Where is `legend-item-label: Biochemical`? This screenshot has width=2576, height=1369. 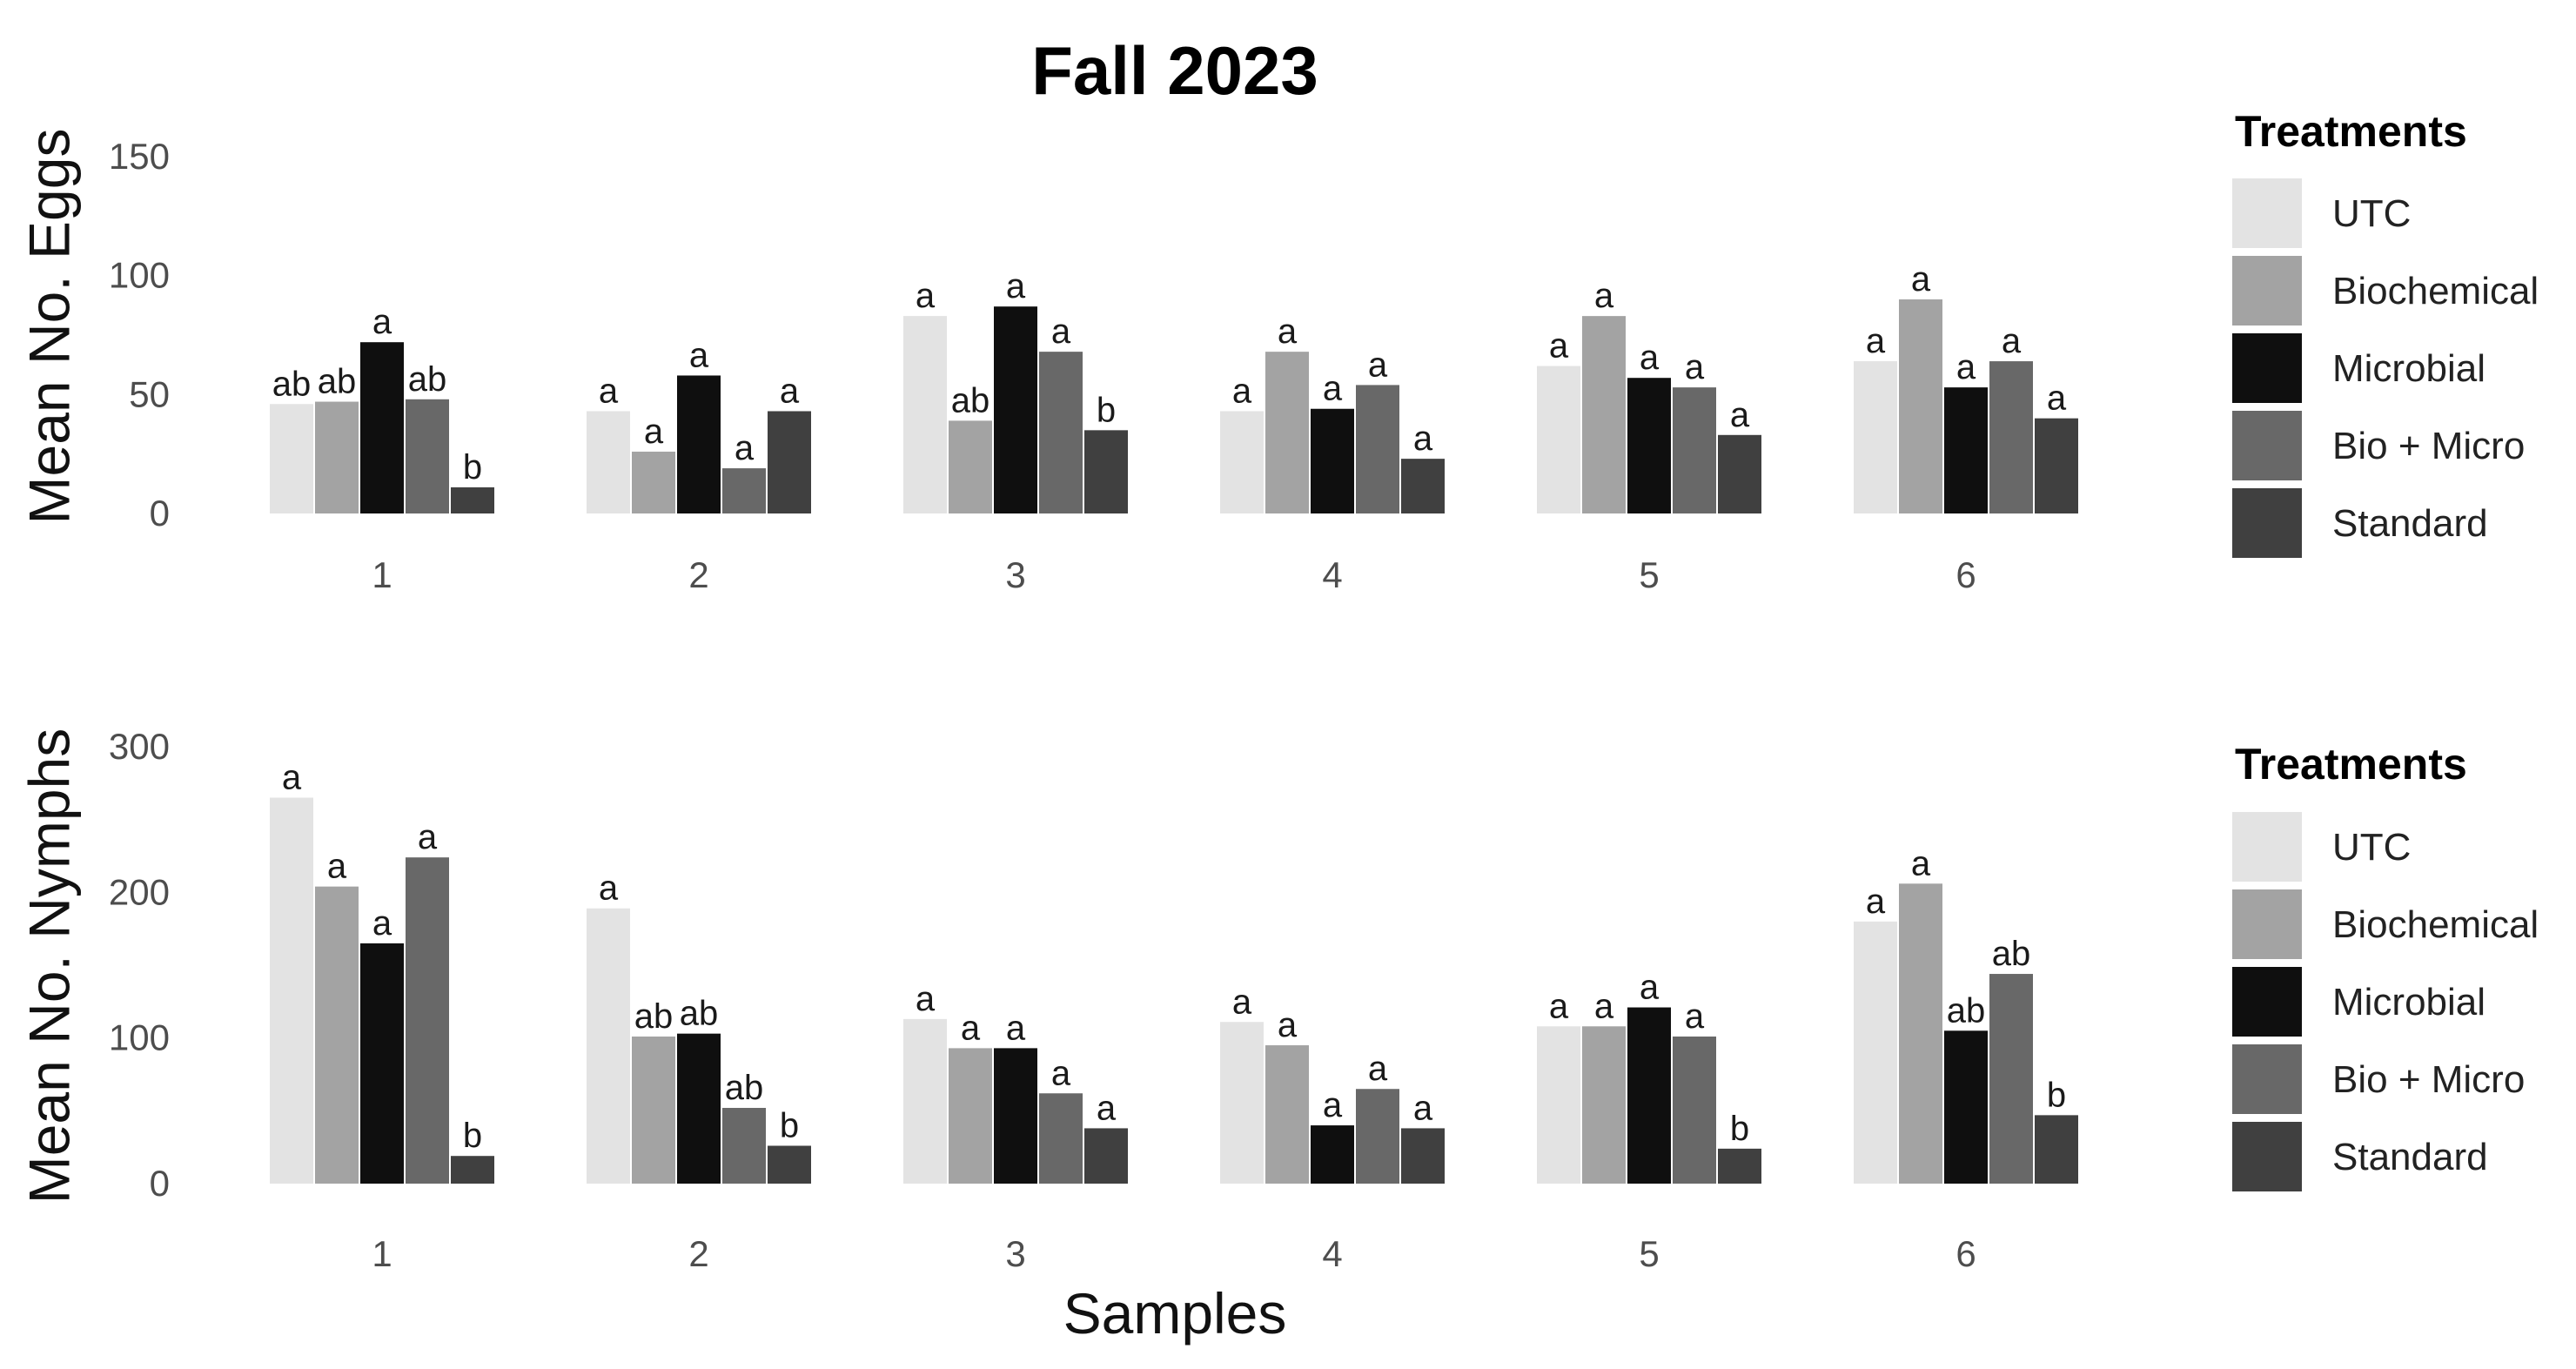
legend-item-label: Biochemical is located at coordinates (2436, 924).